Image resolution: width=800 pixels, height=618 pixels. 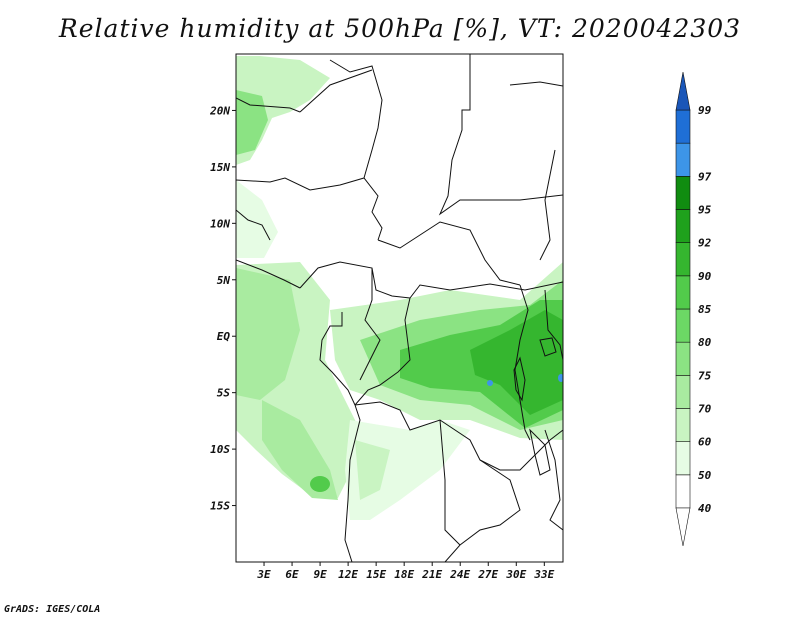 I want to click on lon-label: 27E, so click(x=487, y=574).